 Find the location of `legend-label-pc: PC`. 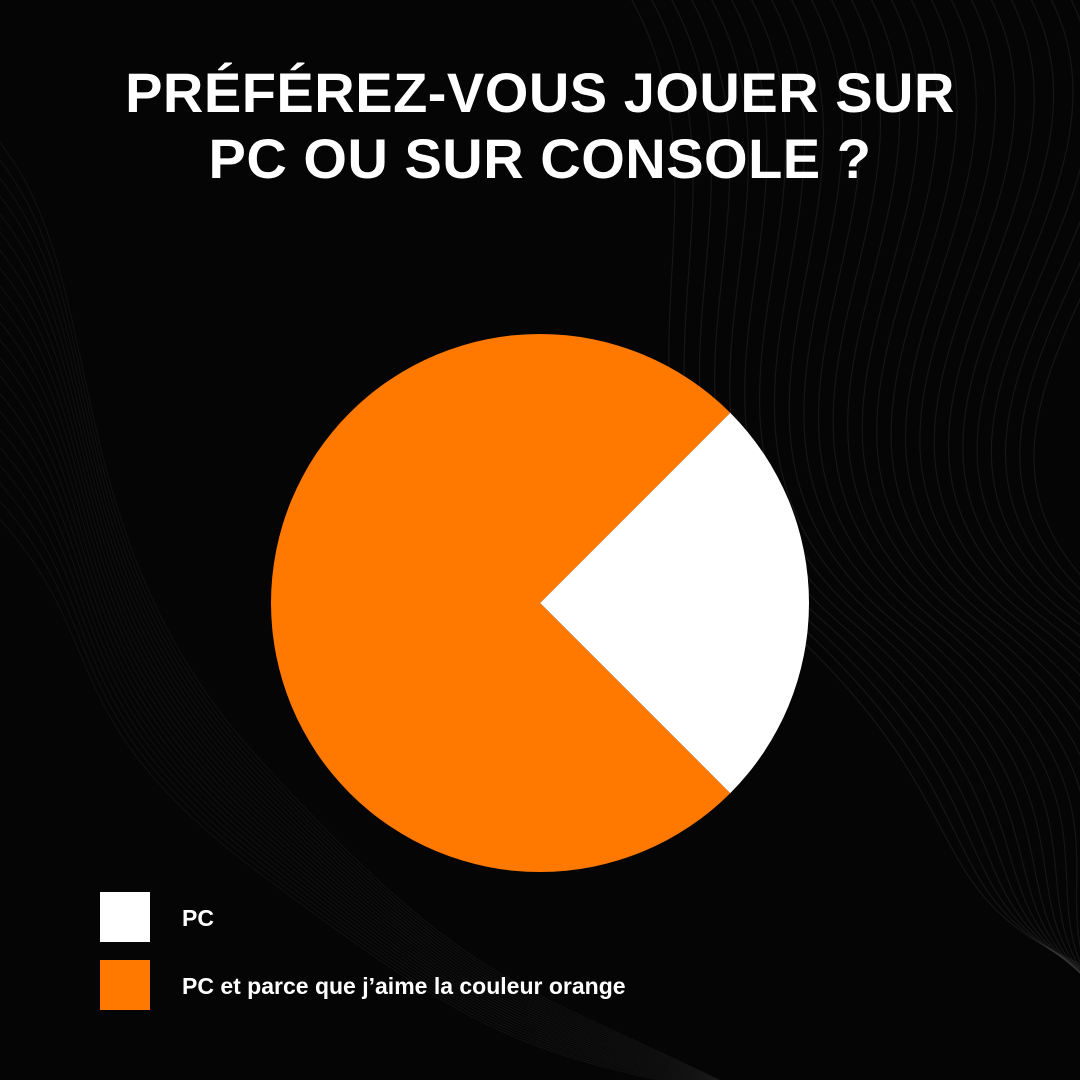

legend-label-pc: PC is located at coordinates (198, 918).